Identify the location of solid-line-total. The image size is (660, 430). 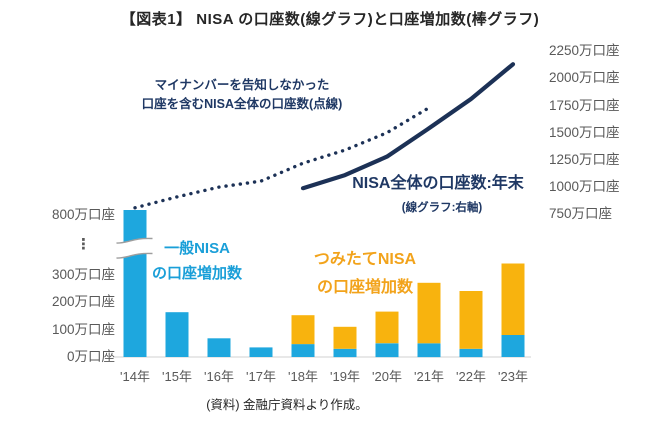
(408, 126).